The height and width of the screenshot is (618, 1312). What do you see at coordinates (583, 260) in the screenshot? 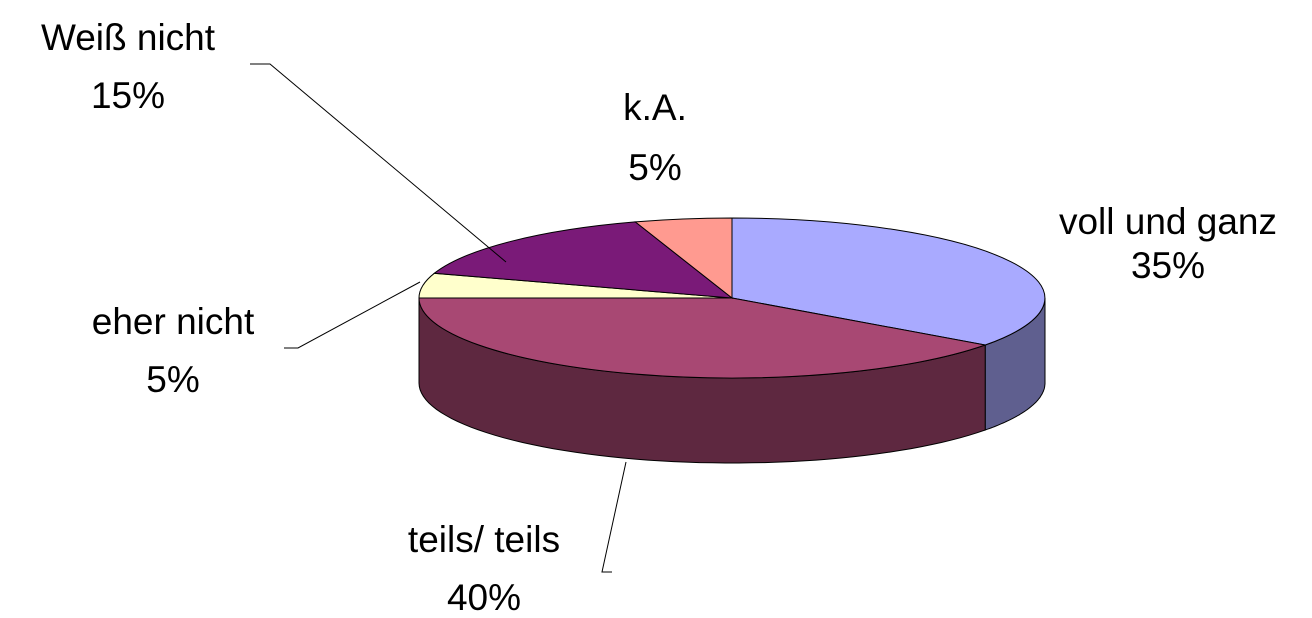
I see `pie-slice-weiss-nicht` at bounding box center [583, 260].